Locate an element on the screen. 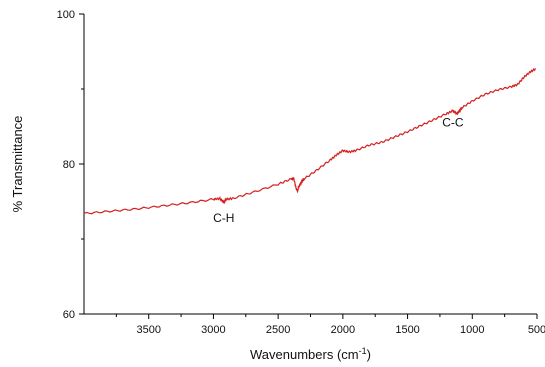  x-tick-label: 1500 is located at coordinates (407, 330).